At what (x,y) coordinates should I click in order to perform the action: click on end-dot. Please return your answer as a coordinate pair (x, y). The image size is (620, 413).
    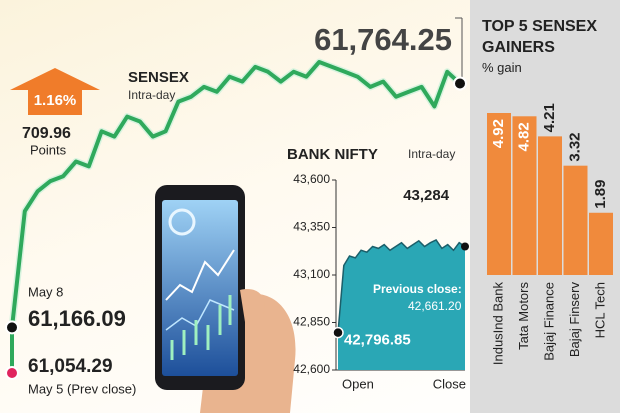
    Looking at the image, I should click on (465, 246).